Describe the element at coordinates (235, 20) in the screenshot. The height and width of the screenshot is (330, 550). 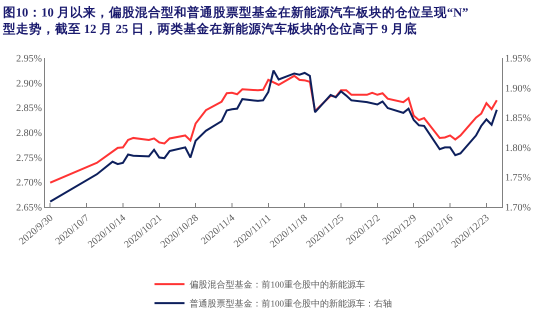
I see `chart-title: 图10：10 月以来，偏股混合型和普通股票型基金在新能源汽车板块的仓位呈现“N” 型走势，截至 12 月 25 日，两类基金在新能源汽车板块的仓位高于 9 月底` at that location.